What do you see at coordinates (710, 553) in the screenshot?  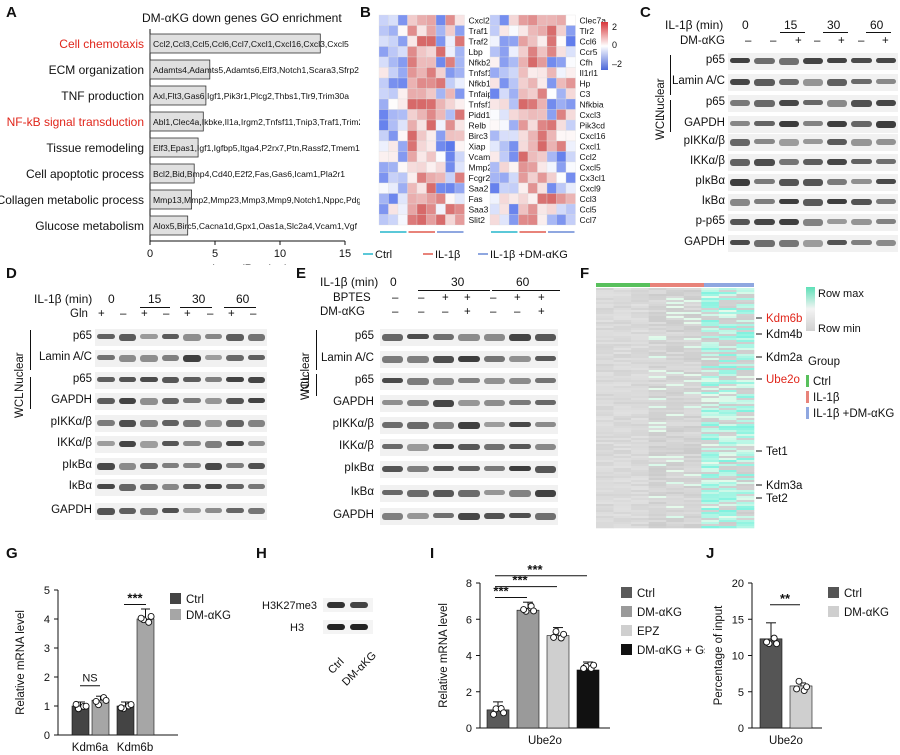 I see `panel-label-j: J` at bounding box center [710, 553].